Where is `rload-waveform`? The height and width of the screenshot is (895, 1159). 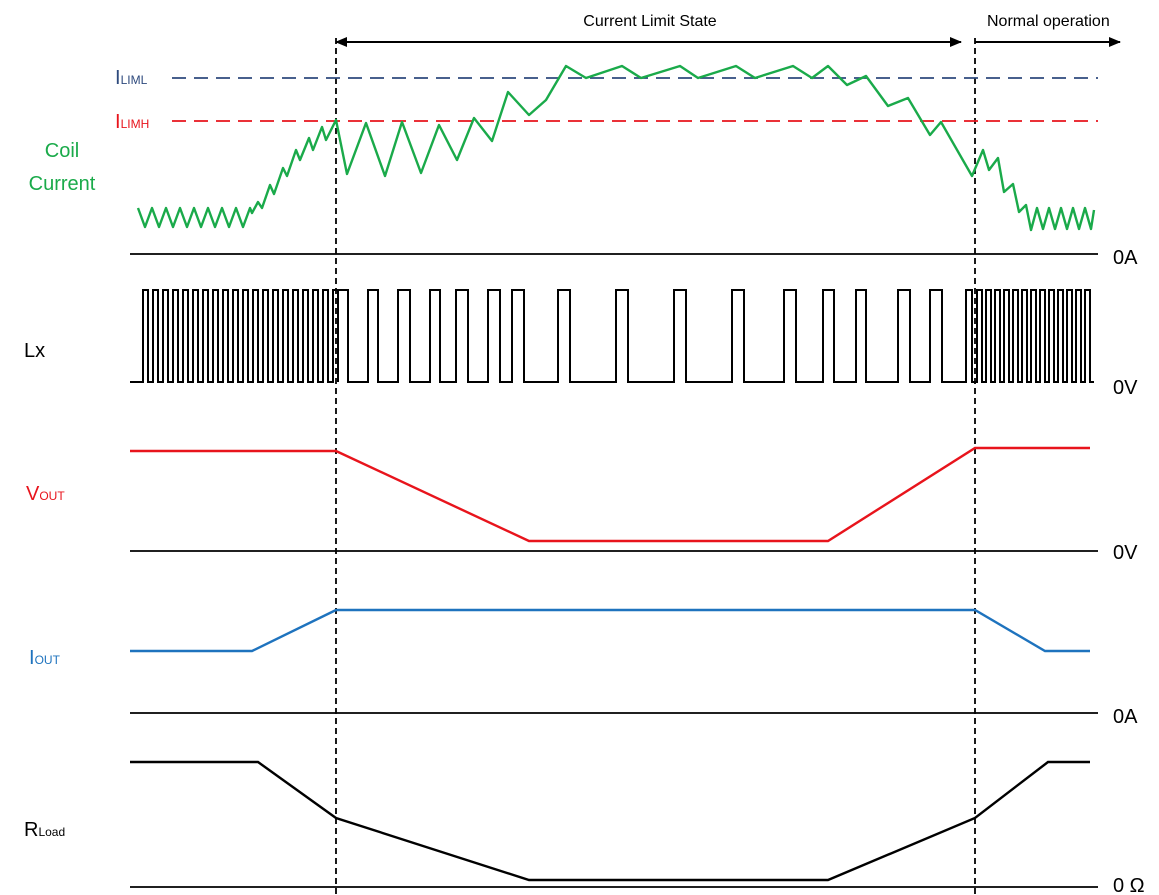
rload-waveform is located at coordinates (610, 821).